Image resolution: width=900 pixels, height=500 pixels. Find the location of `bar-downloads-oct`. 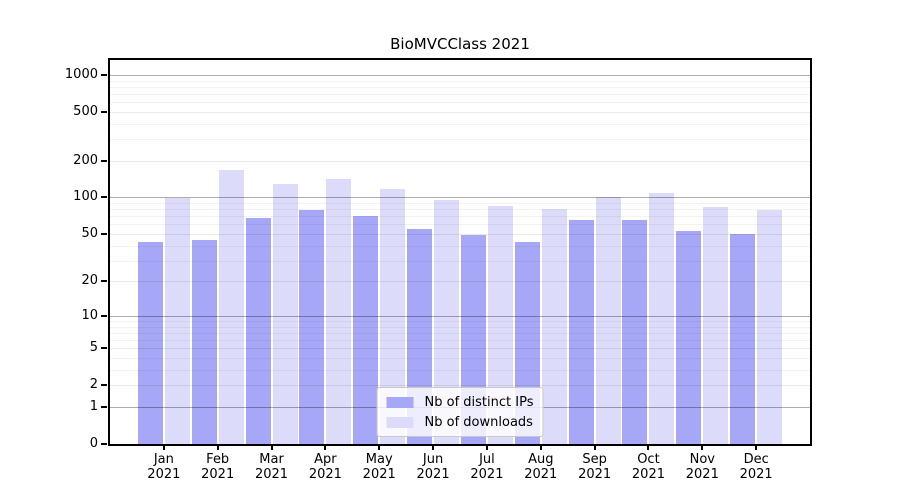

bar-downloads-oct is located at coordinates (662, 318).